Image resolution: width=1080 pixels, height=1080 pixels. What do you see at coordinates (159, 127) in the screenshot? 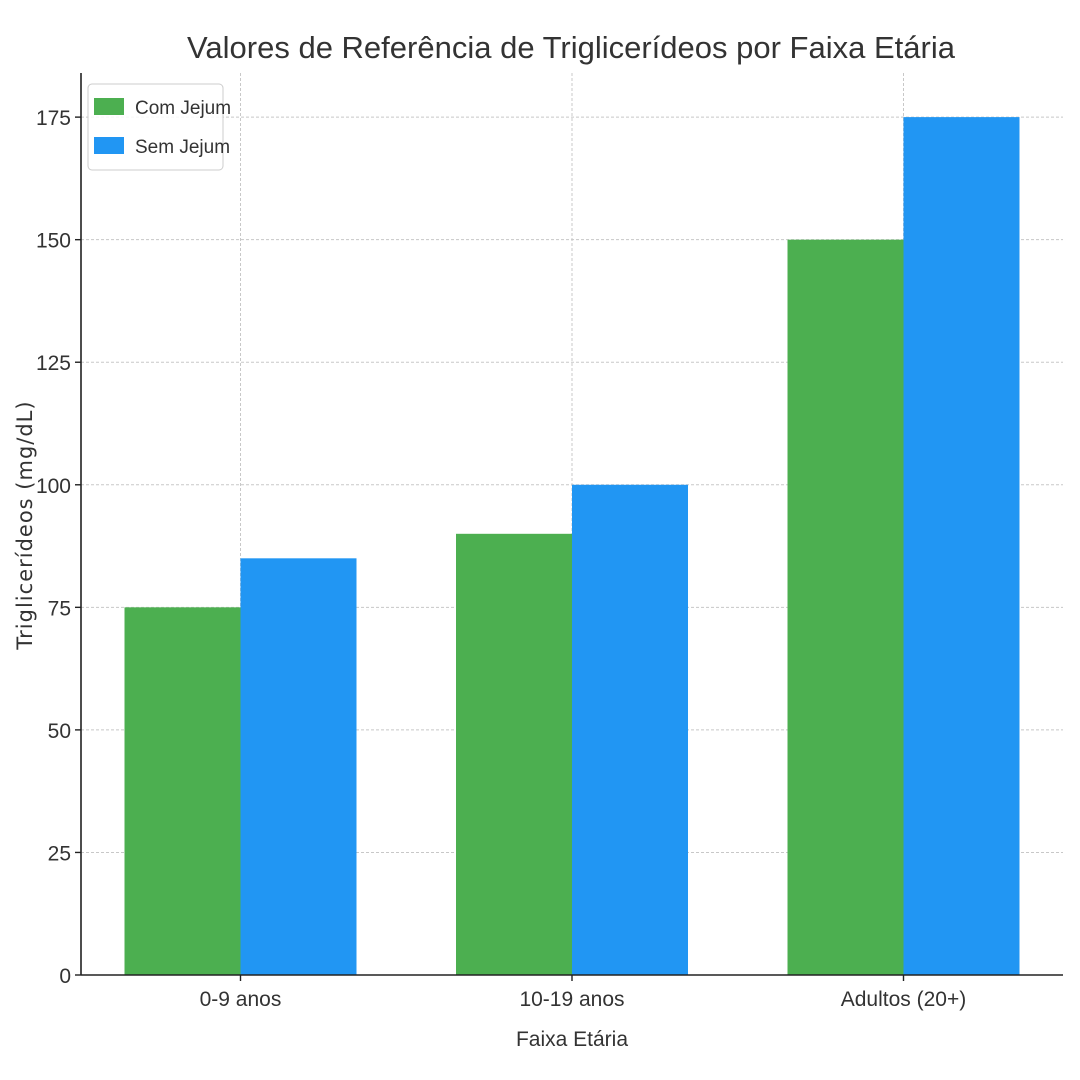
I see `legend: Com Jejum Sem Jejum` at bounding box center [159, 127].